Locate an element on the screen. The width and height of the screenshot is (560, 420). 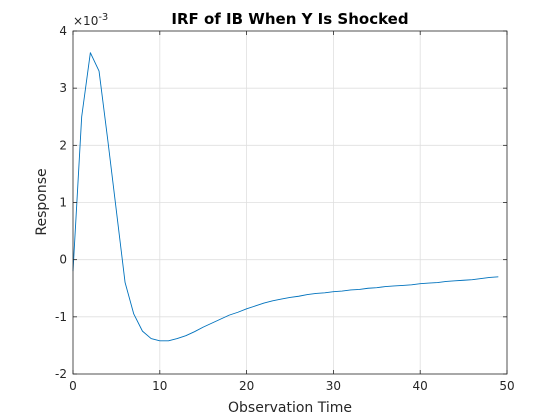
chart-title: IRF of IB When Y Is Shocked is located at coordinates (289, 19).